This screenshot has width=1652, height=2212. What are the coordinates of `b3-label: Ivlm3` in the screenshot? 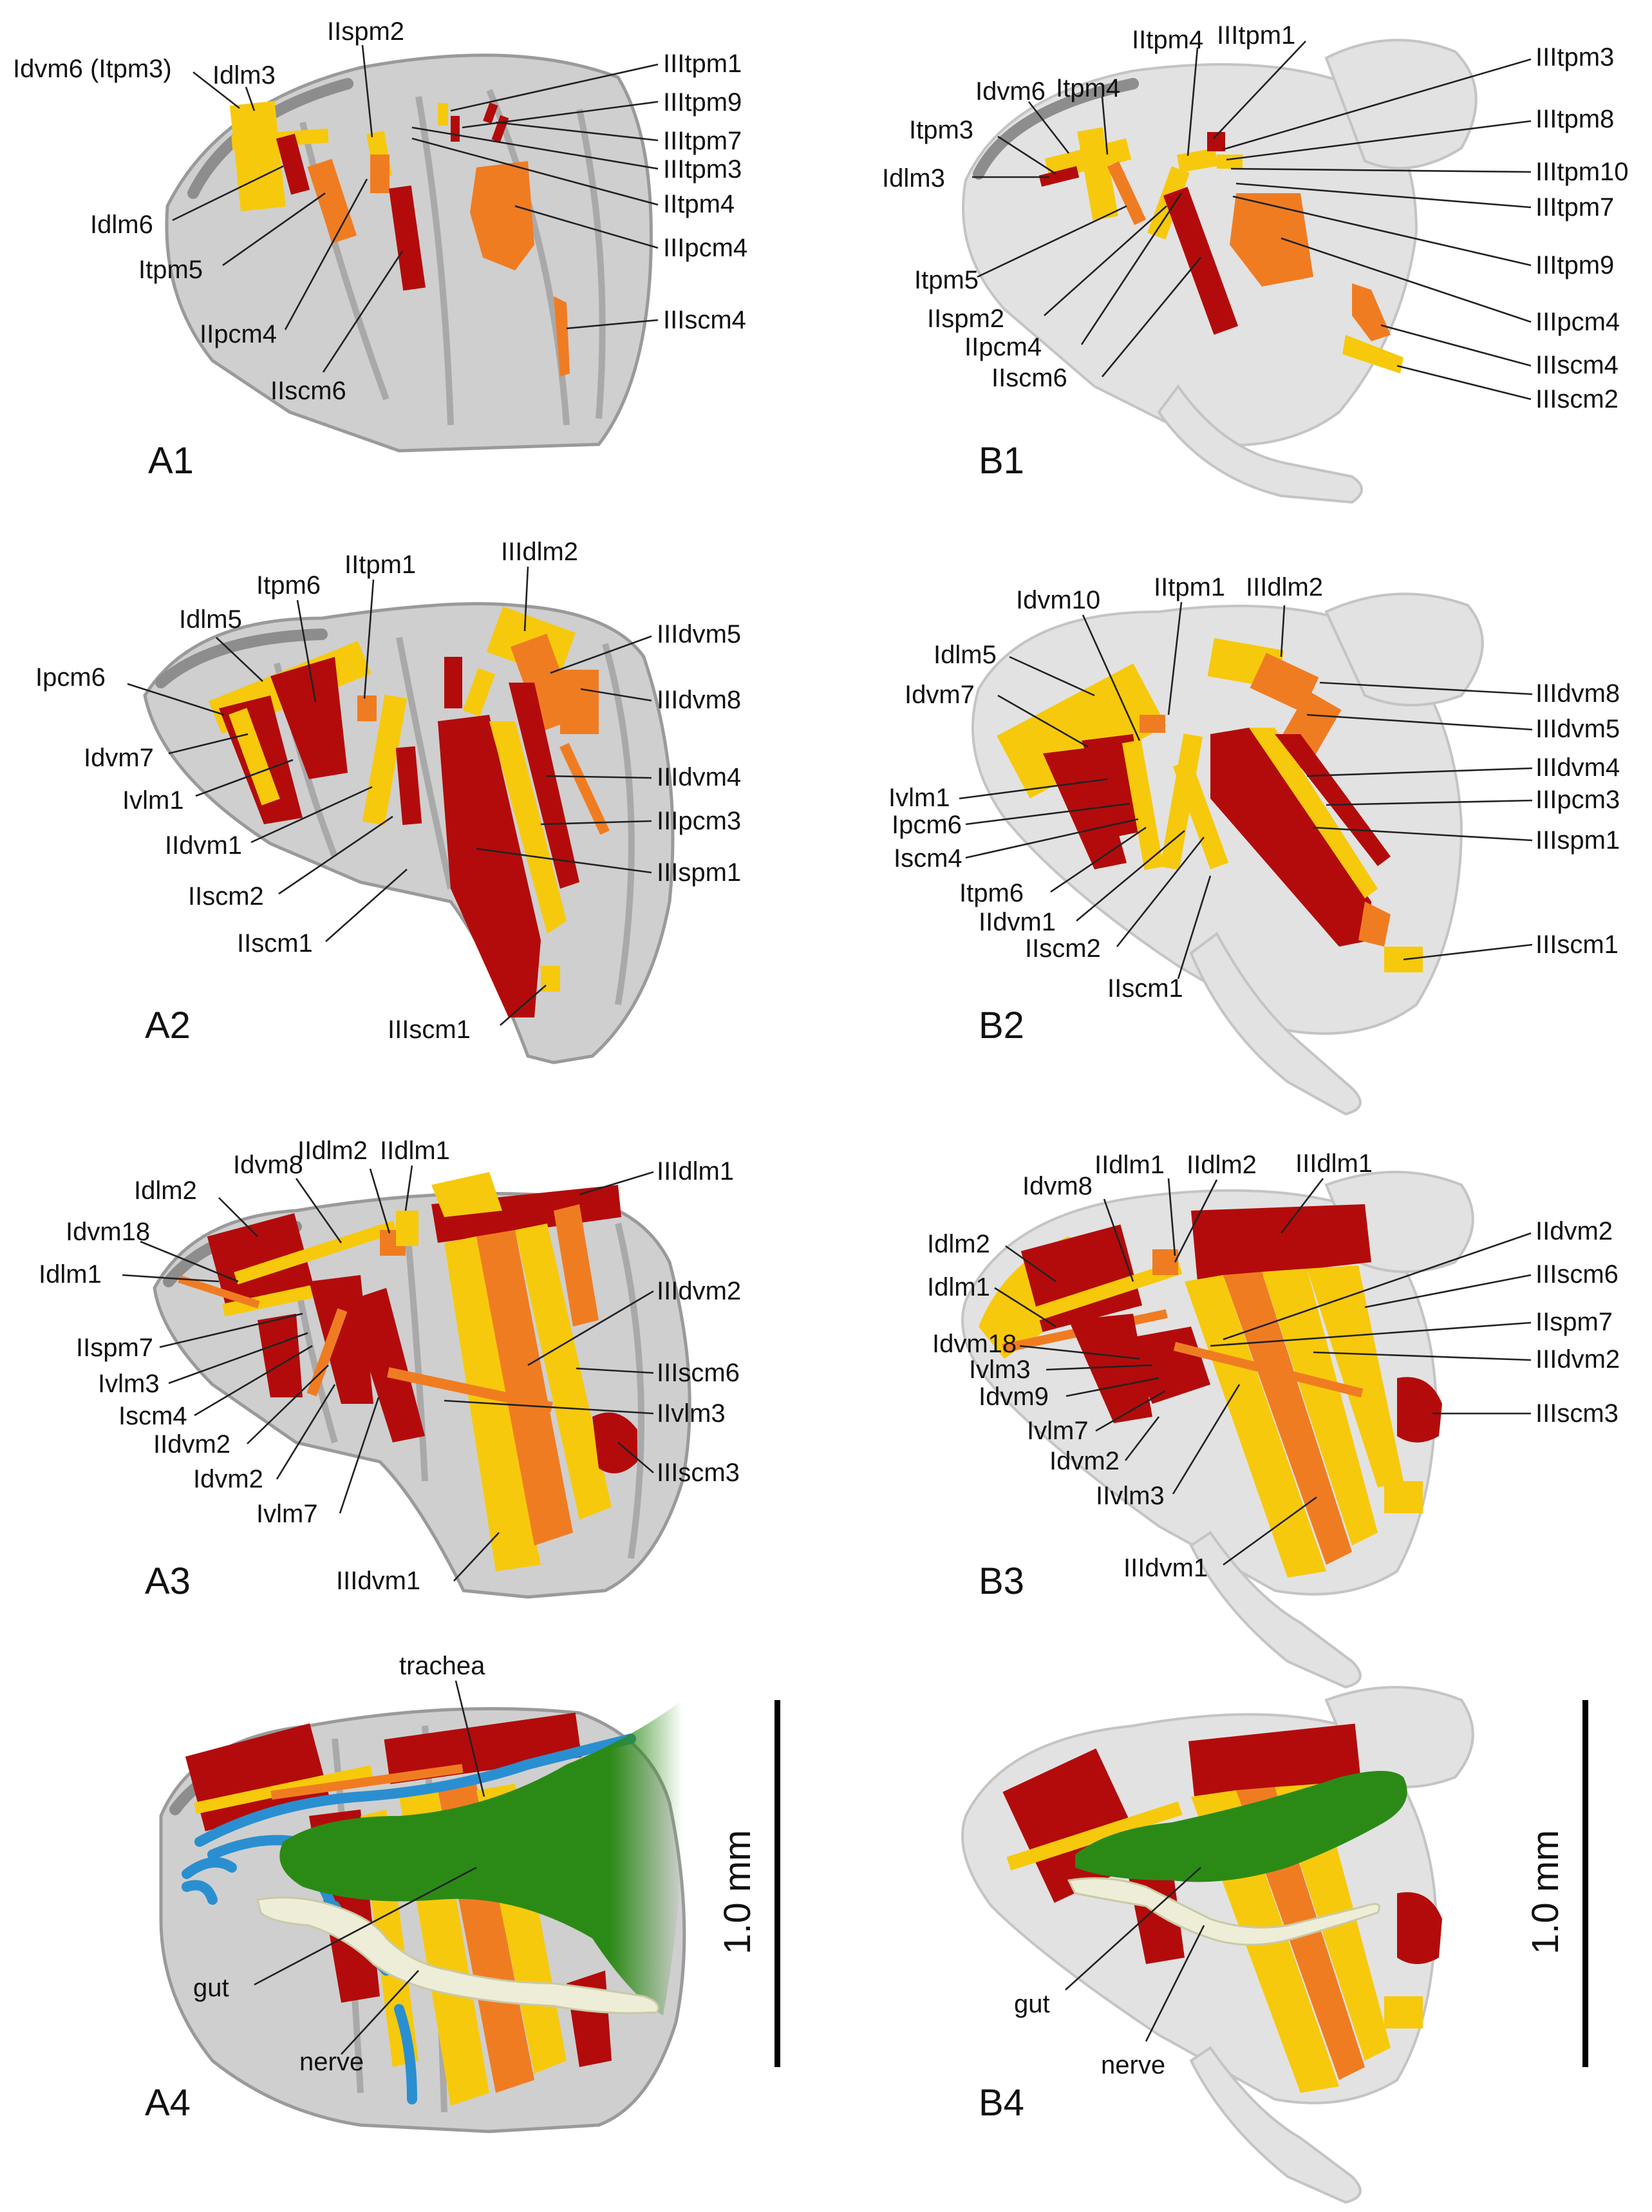 It's located at (1000, 1370).